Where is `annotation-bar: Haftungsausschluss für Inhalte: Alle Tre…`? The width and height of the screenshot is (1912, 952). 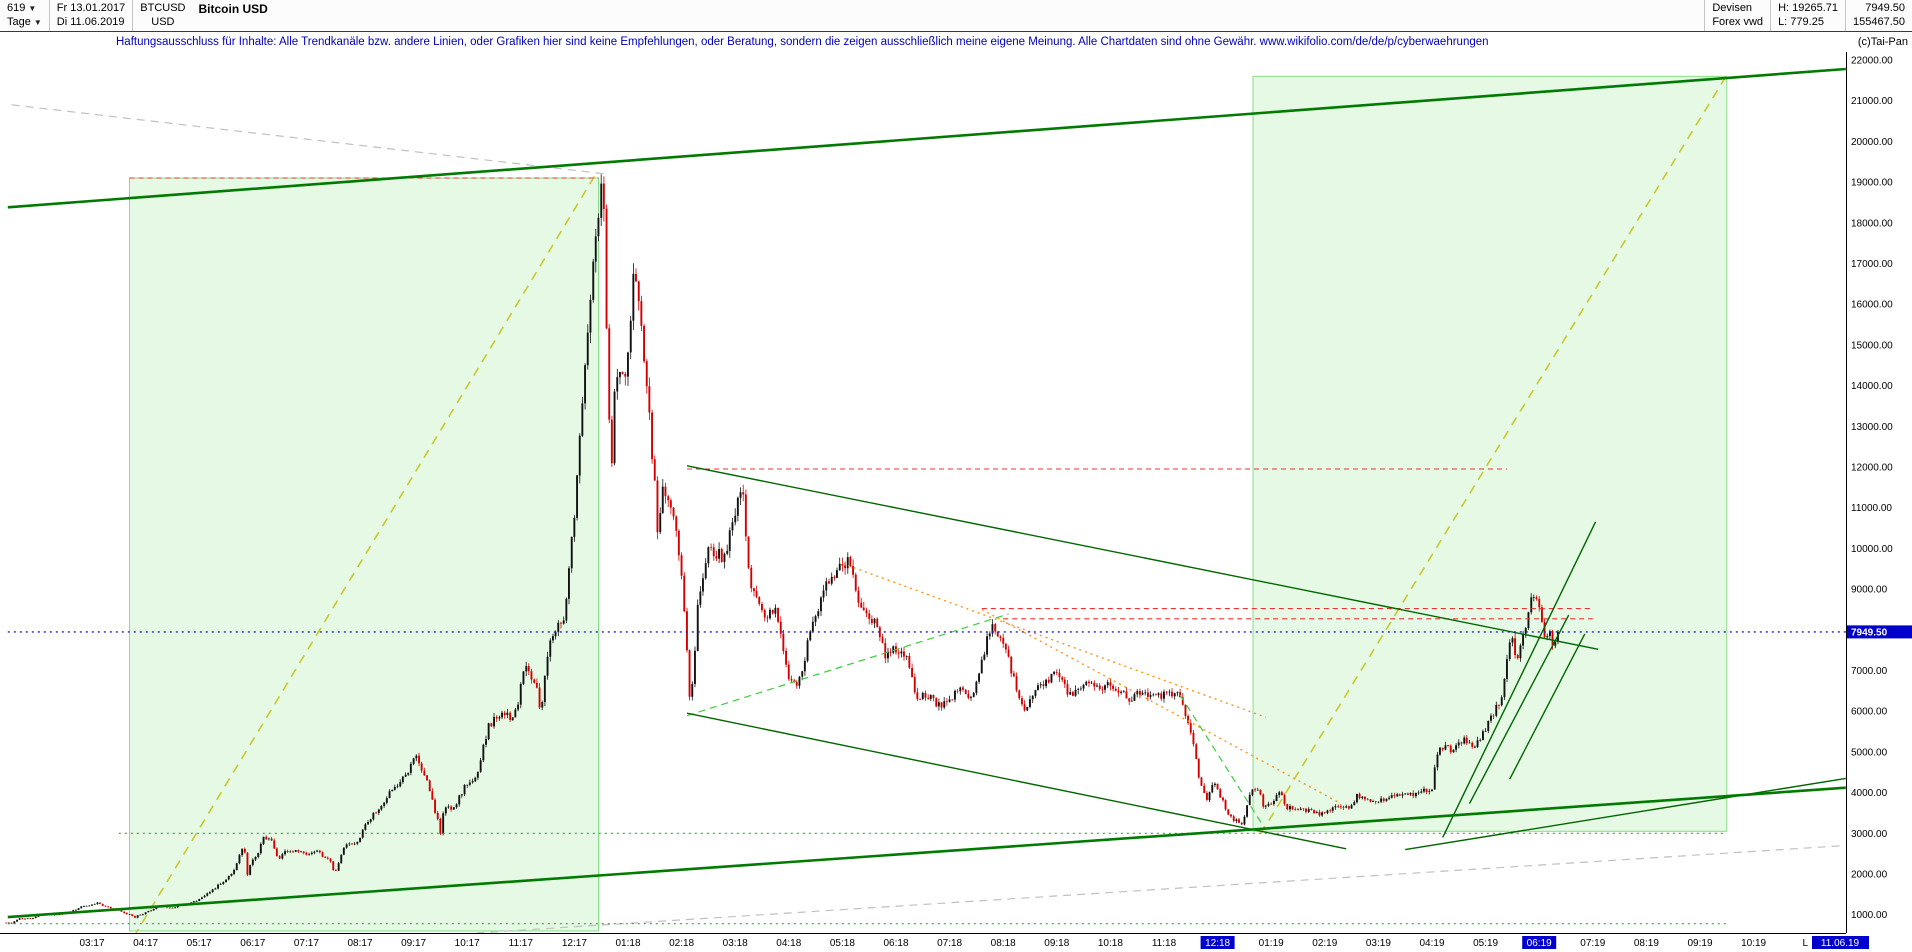 annotation-bar: Haftungsausschluss für Inhalte: Alle Tre… is located at coordinates (956, 42).